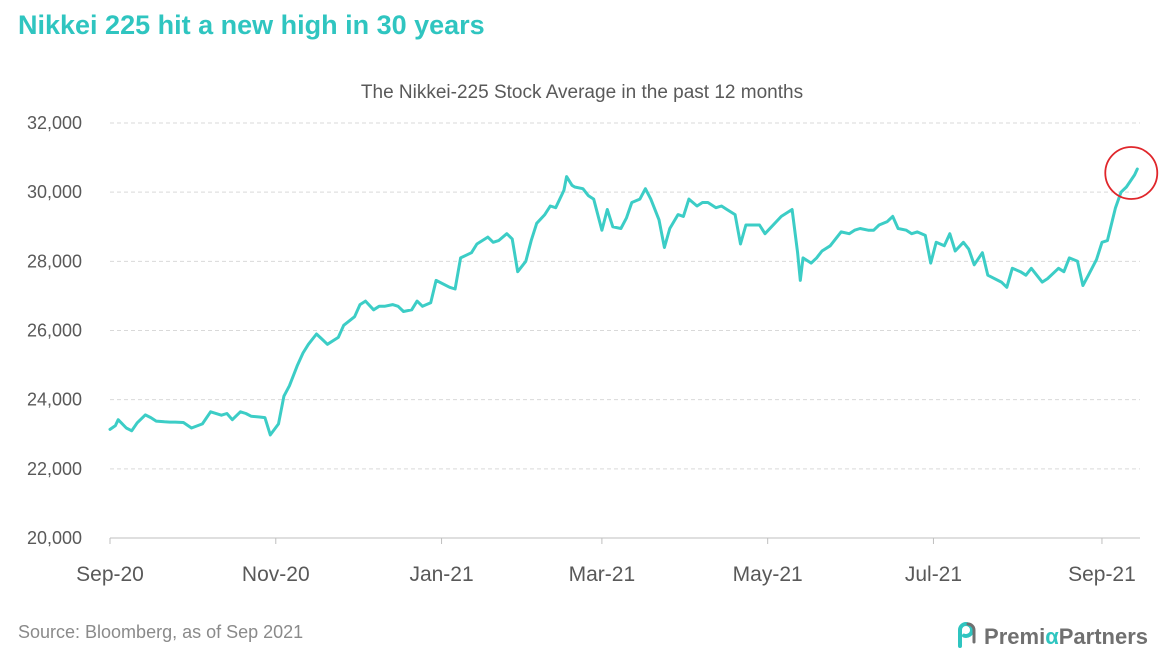  I want to click on x-tick-label: Jan-21, so click(441, 574).